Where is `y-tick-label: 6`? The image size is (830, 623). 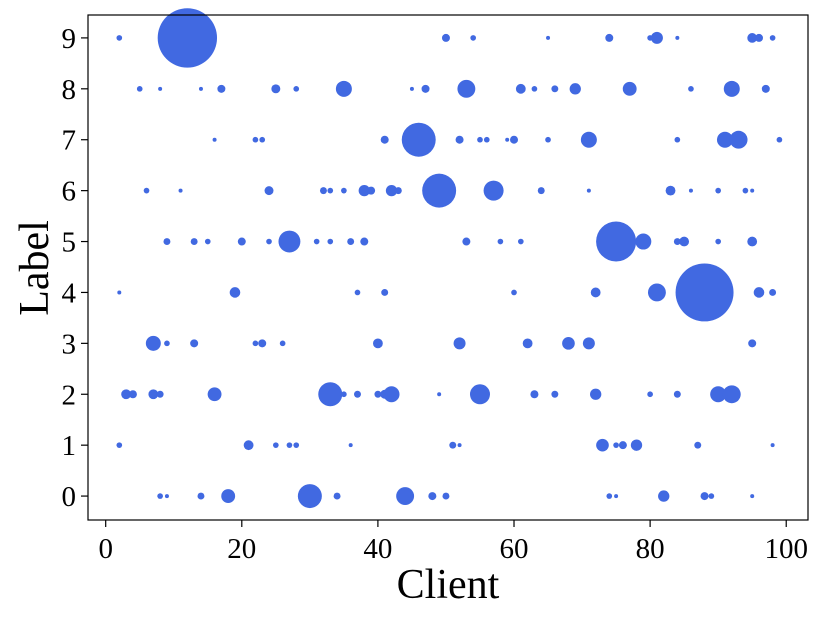
y-tick-label: 6 is located at coordinates (69, 192).